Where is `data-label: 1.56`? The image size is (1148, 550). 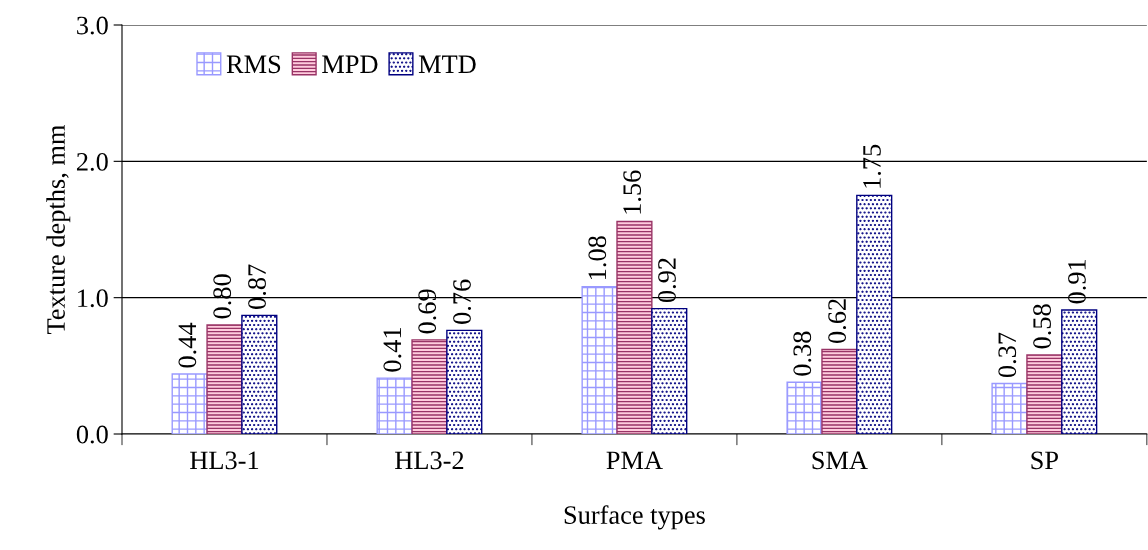
data-label: 1.56 is located at coordinates (632, 192).